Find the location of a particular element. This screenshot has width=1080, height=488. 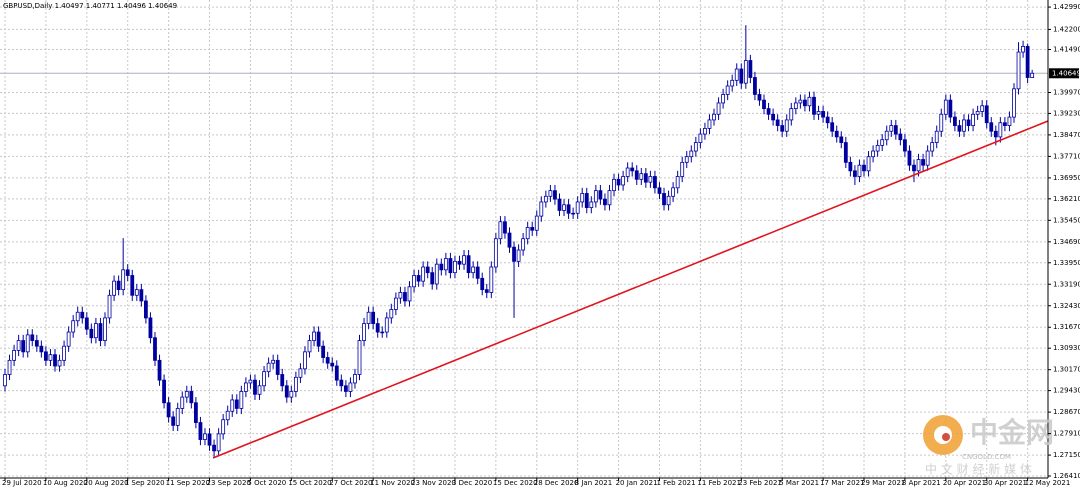

y-tick-label: 1.37710 is located at coordinates (1066, 156).